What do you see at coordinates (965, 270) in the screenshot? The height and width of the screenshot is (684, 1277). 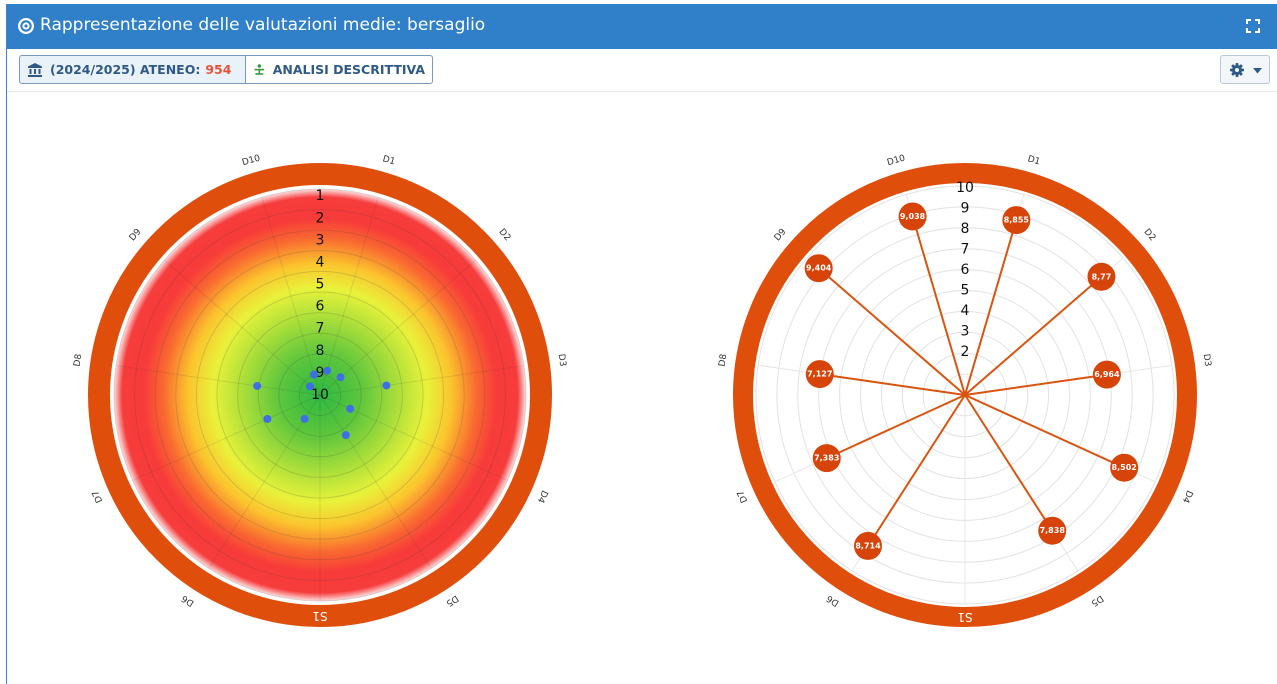 I see `radial-tick-label: 6` at bounding box center [965, 270].